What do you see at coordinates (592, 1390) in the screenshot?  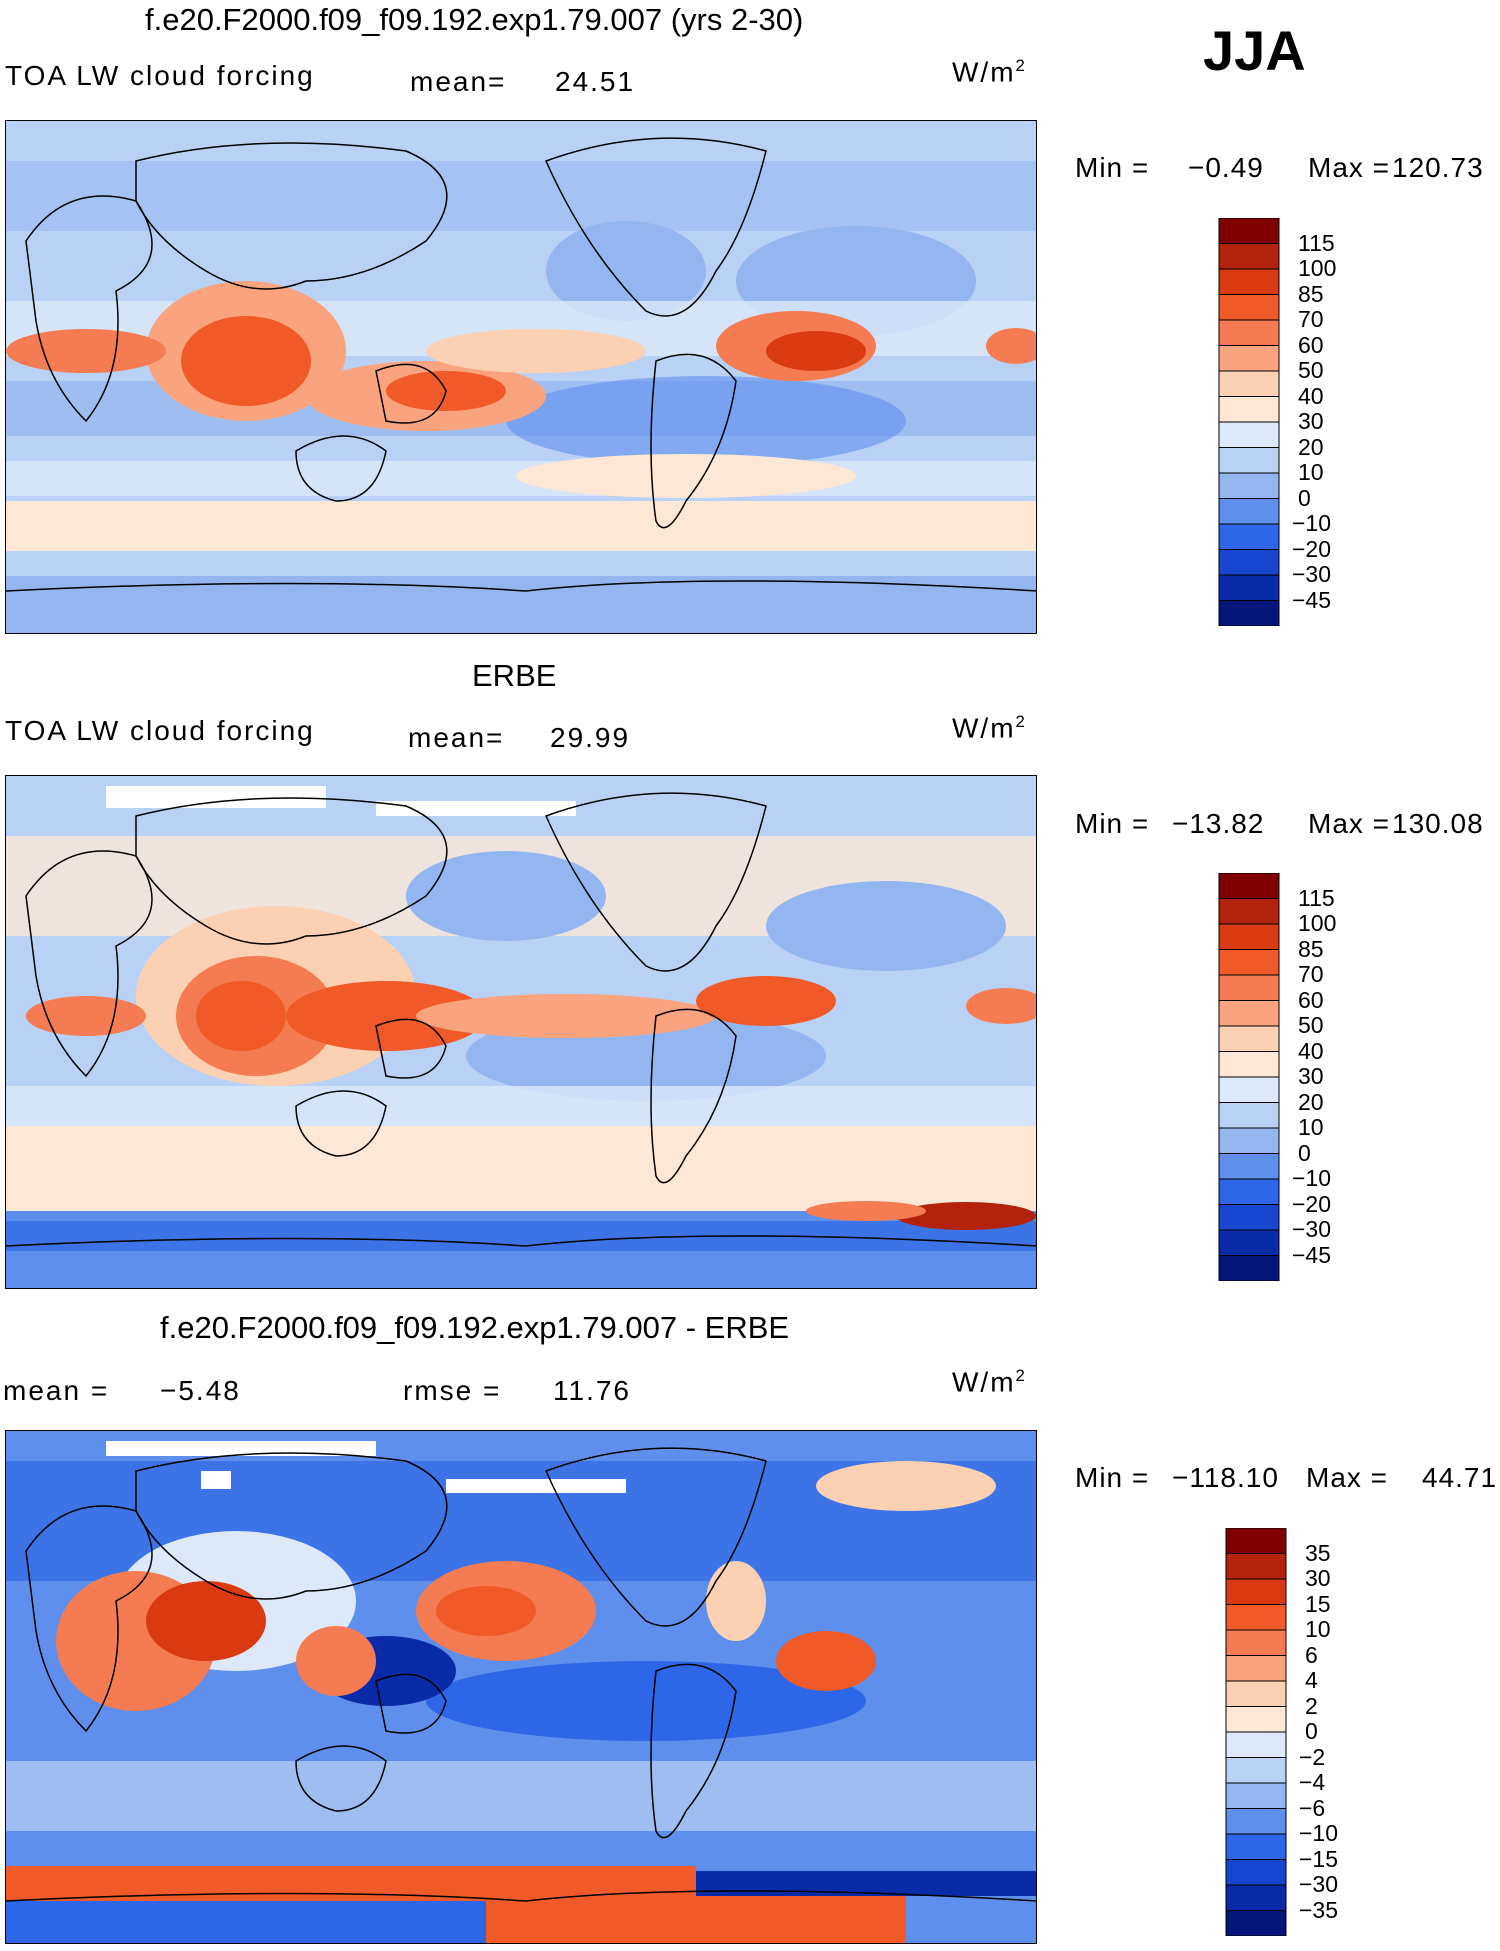 I see `panel3-rmse-value: 11.76` at bounding box center [592, 1390].